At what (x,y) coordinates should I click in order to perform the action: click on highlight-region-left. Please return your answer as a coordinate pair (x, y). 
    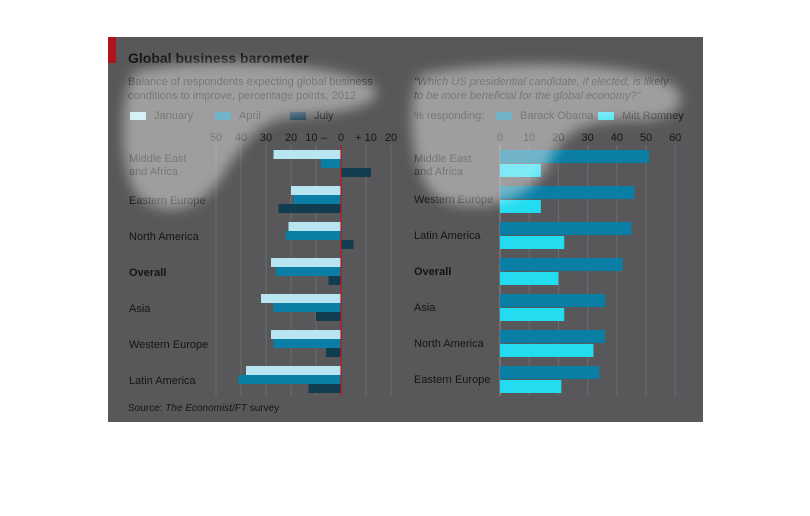
    Looking at the image, I should click on (250, 136).